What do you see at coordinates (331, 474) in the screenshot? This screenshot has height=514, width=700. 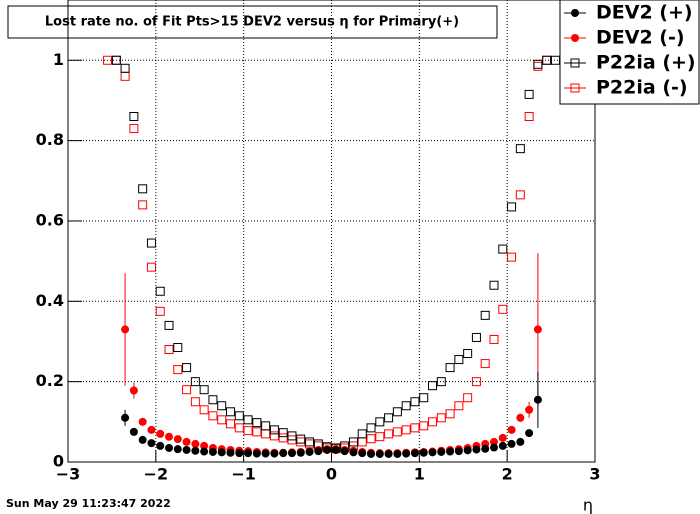 I see `x-tick-label: 0` at bounding box center [331, 474].